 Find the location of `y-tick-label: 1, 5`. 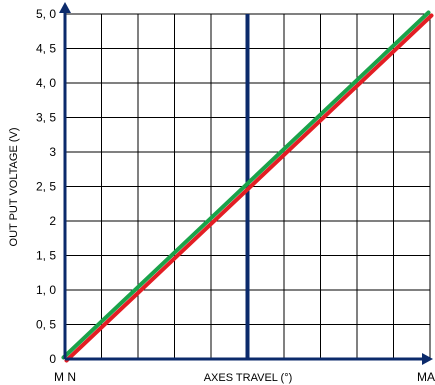

y-tick-label: 1, 5 is located at coordinates (46, 256).